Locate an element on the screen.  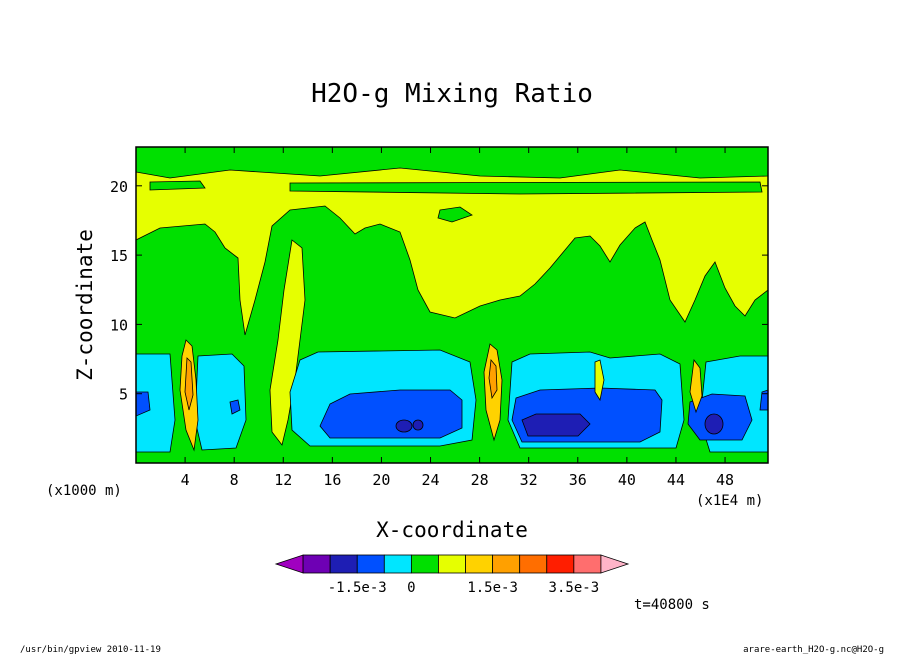
y-tick-label: 15 is located at coordinates (119, 256).